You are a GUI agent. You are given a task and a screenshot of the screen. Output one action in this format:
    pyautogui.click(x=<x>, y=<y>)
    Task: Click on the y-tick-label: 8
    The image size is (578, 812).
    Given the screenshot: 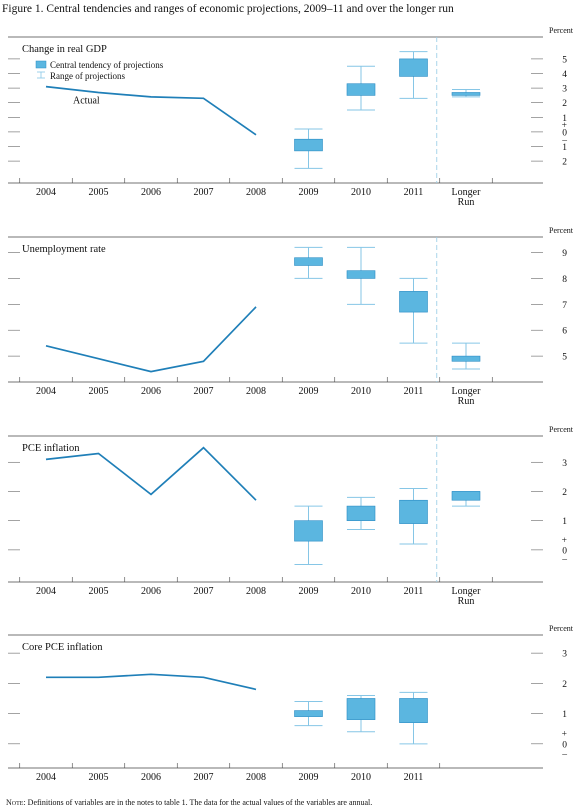 What is the action you would take?
    pyautogui.click(x=564, y=280)
    